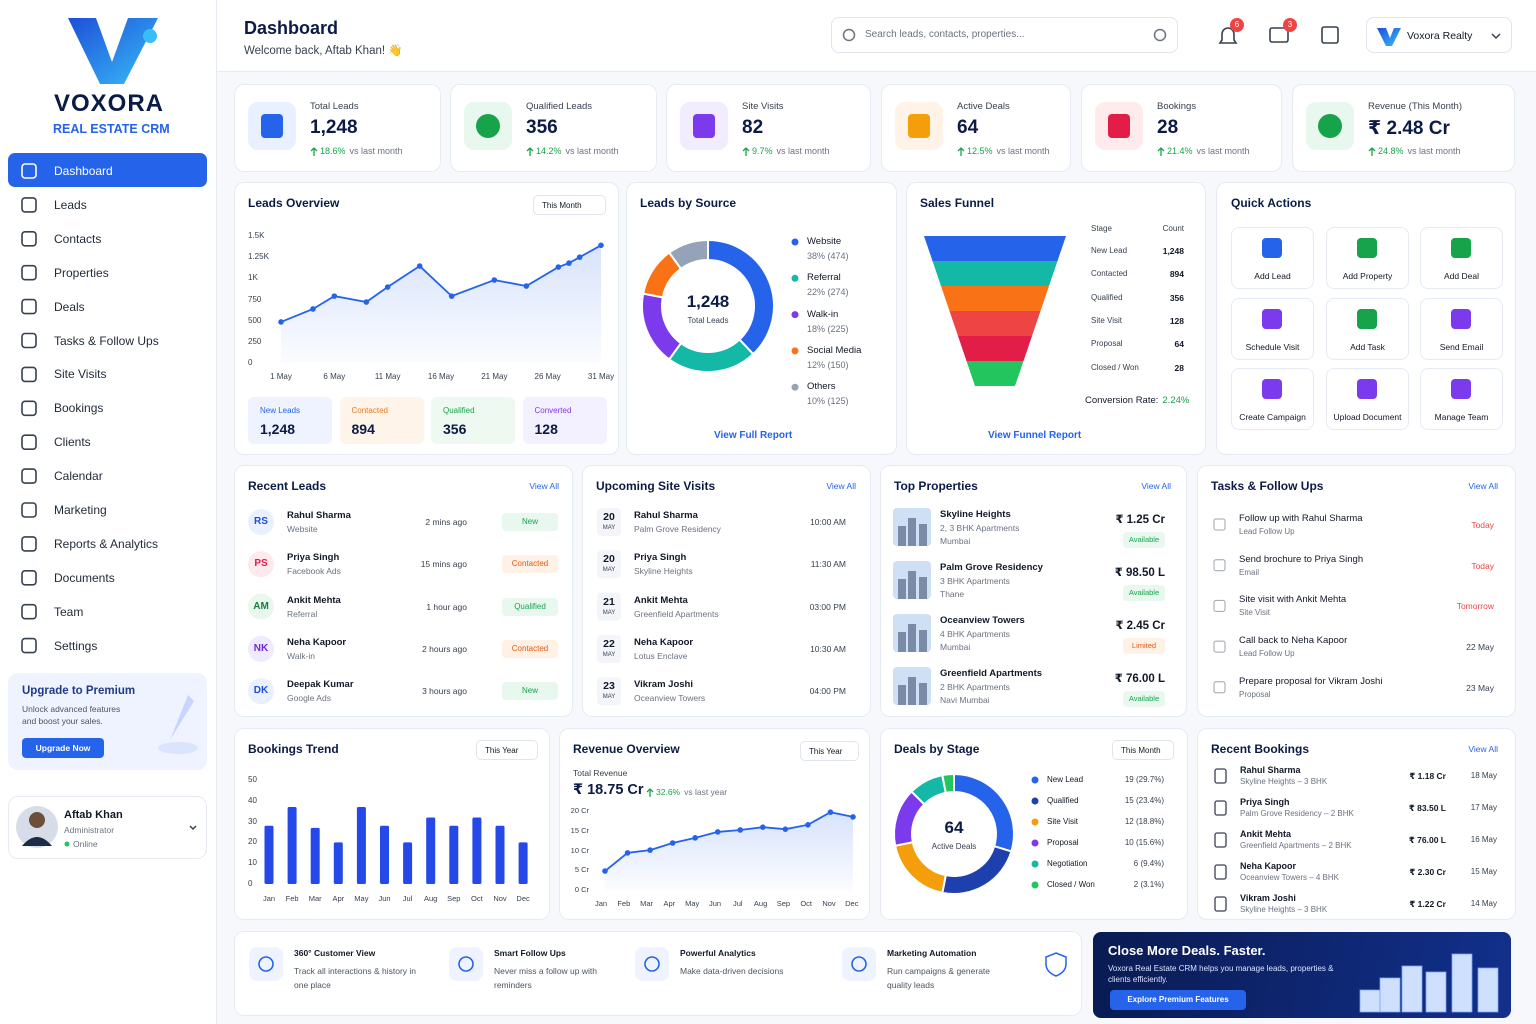  Describe the element at coordinates (313, 558) in the screenshot. I see `lead-name: Priya Singh` at that location.